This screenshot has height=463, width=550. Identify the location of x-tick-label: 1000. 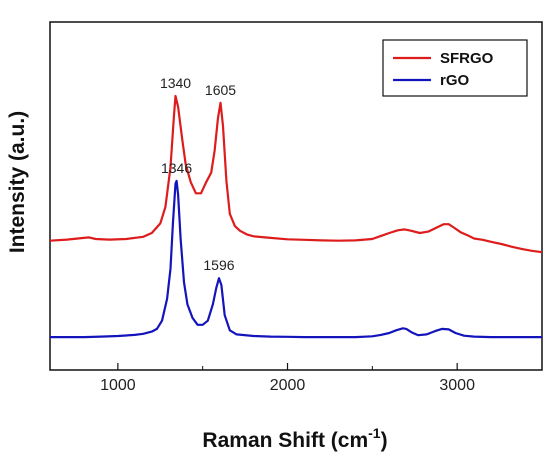
(118, 385).